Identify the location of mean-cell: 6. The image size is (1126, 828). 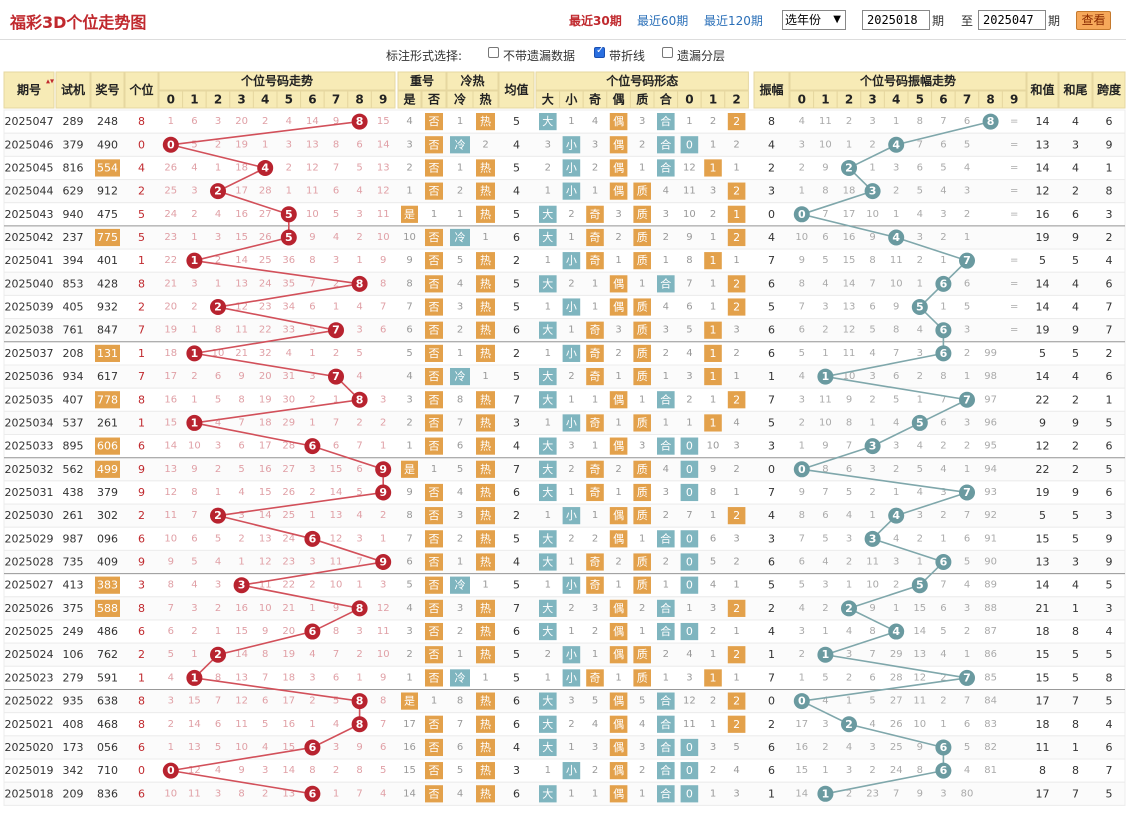
(516, 724).